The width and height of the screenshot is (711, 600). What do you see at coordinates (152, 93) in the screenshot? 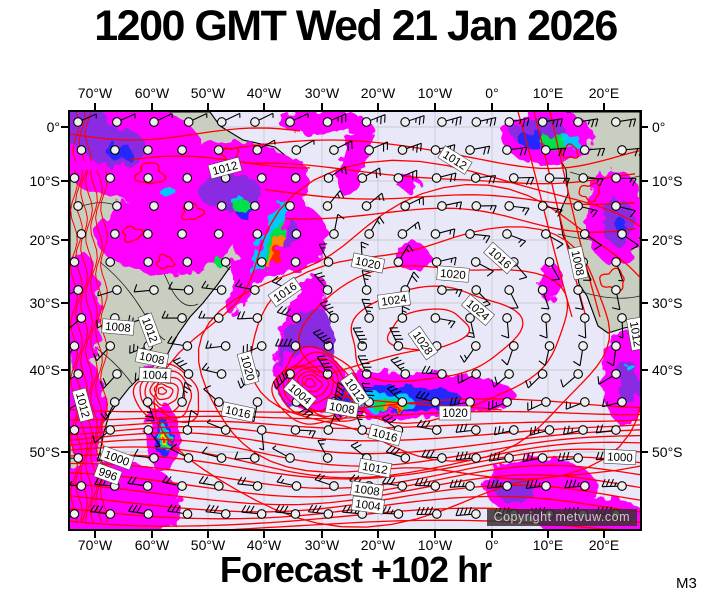
I see `lon-label-top: 60°W` at bounding box center [152, 93].